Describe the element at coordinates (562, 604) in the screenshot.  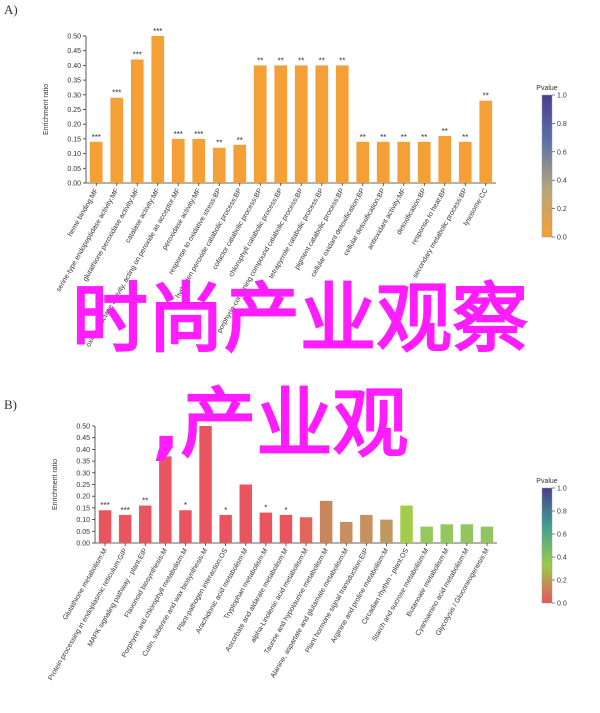
I see `colorbar-tick-label: 0.0` at that location.